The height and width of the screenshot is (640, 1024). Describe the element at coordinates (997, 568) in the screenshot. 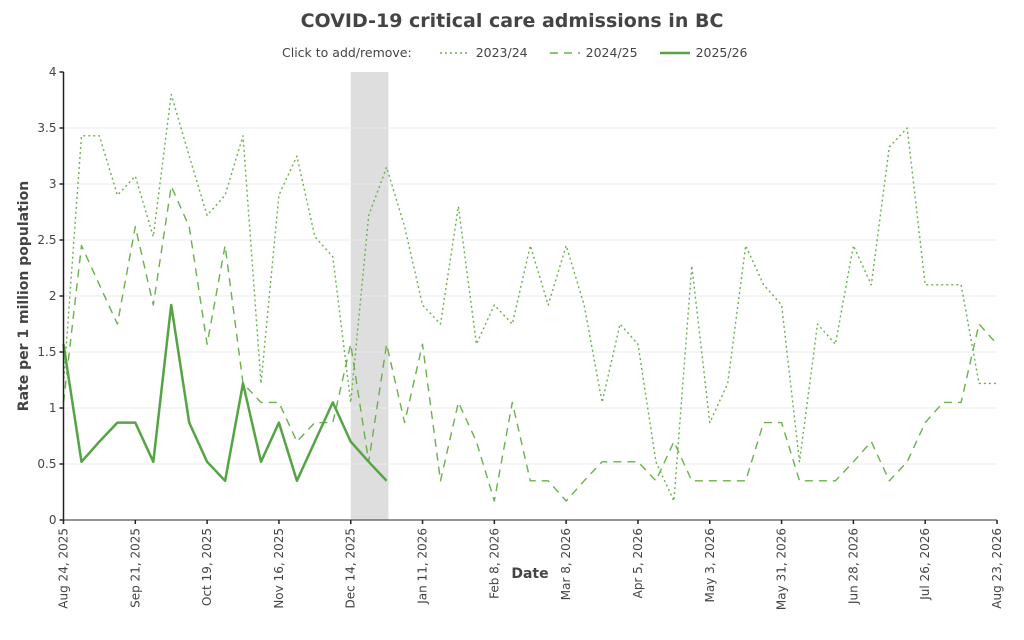

I see `x-tick-label: Aug 23, 2026` at that location.